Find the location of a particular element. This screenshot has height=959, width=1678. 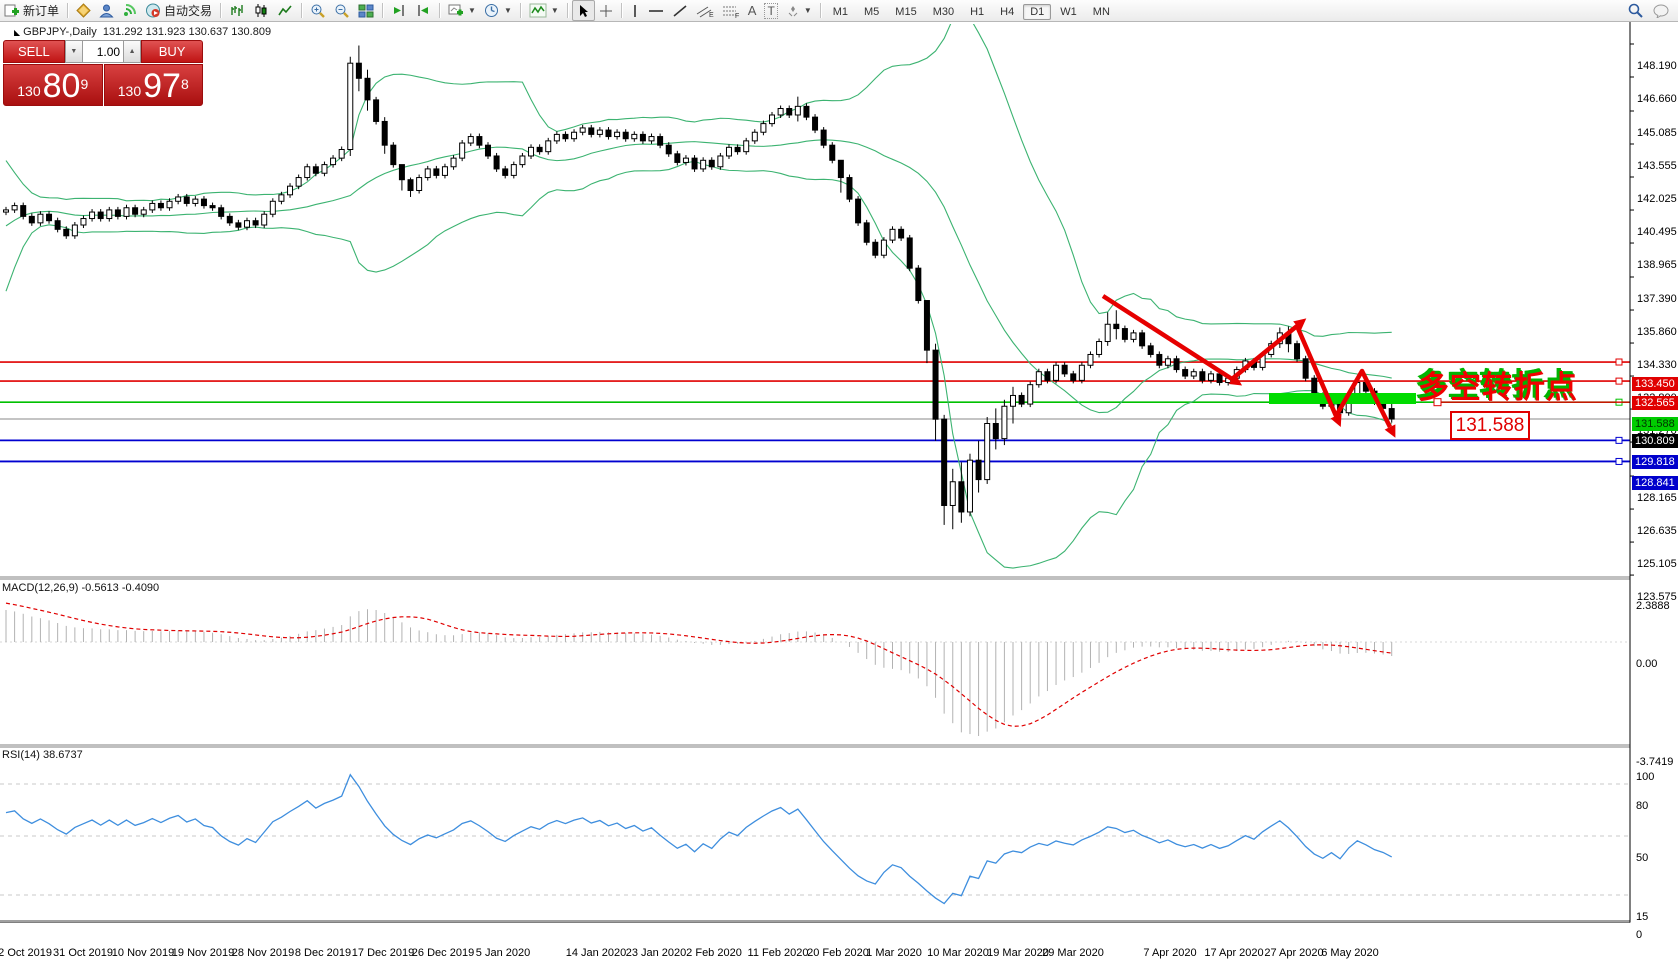

zoom-in-button is located at coordinates (318, 10).